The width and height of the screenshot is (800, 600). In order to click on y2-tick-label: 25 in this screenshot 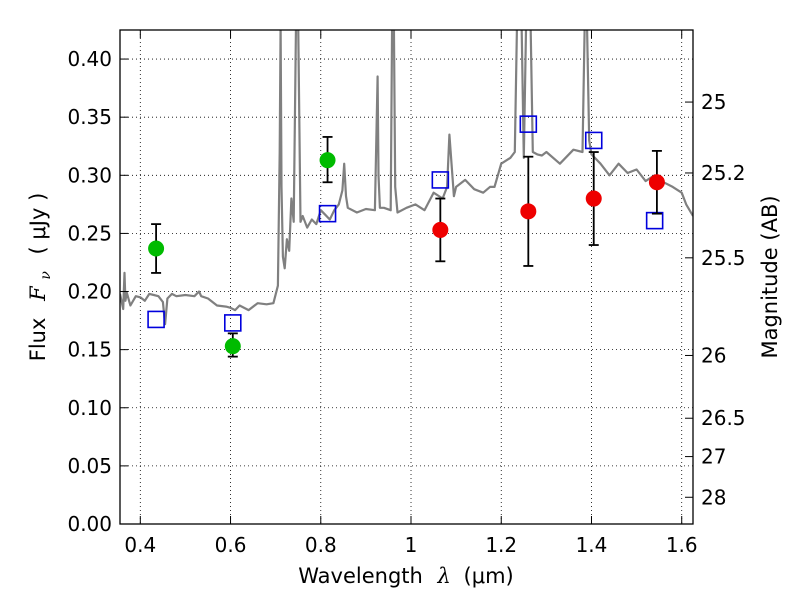, I will do `click(713, 102)`.